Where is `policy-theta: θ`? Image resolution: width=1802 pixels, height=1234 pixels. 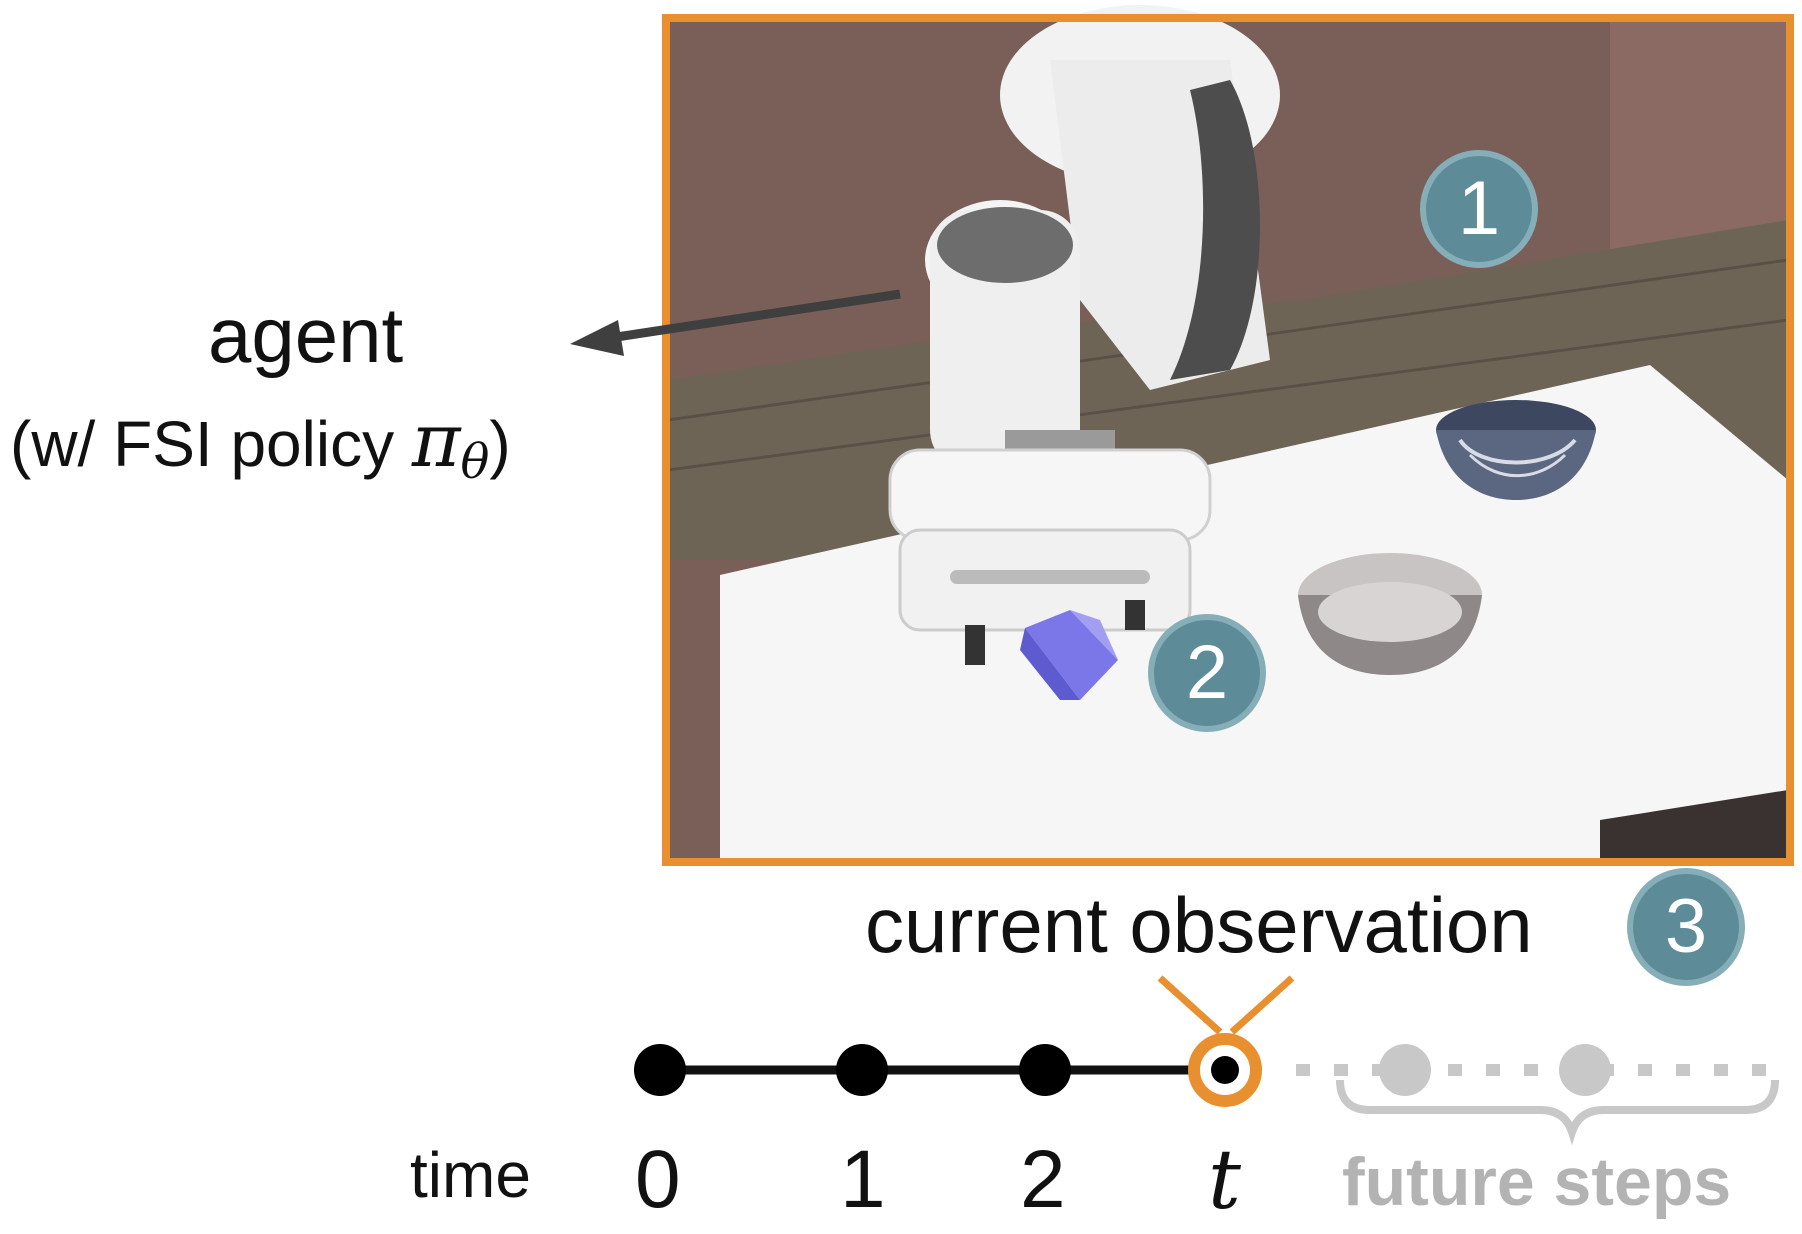
policy-theta: θ is located at coordinates (475, 462).